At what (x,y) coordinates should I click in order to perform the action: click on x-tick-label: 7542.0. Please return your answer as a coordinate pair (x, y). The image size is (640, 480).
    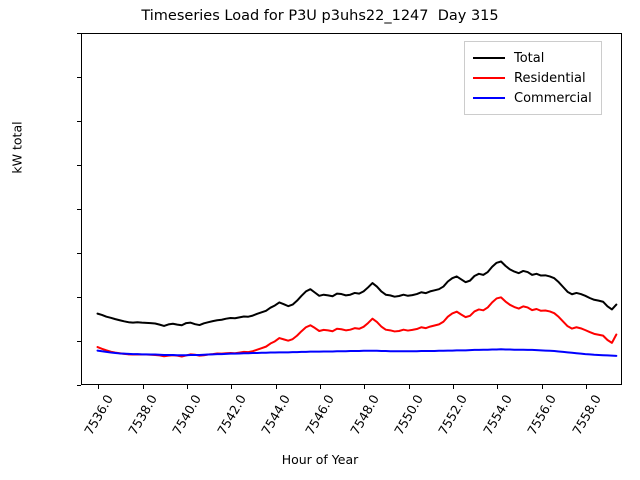
    Looking at the image, I should click on (231, 415).